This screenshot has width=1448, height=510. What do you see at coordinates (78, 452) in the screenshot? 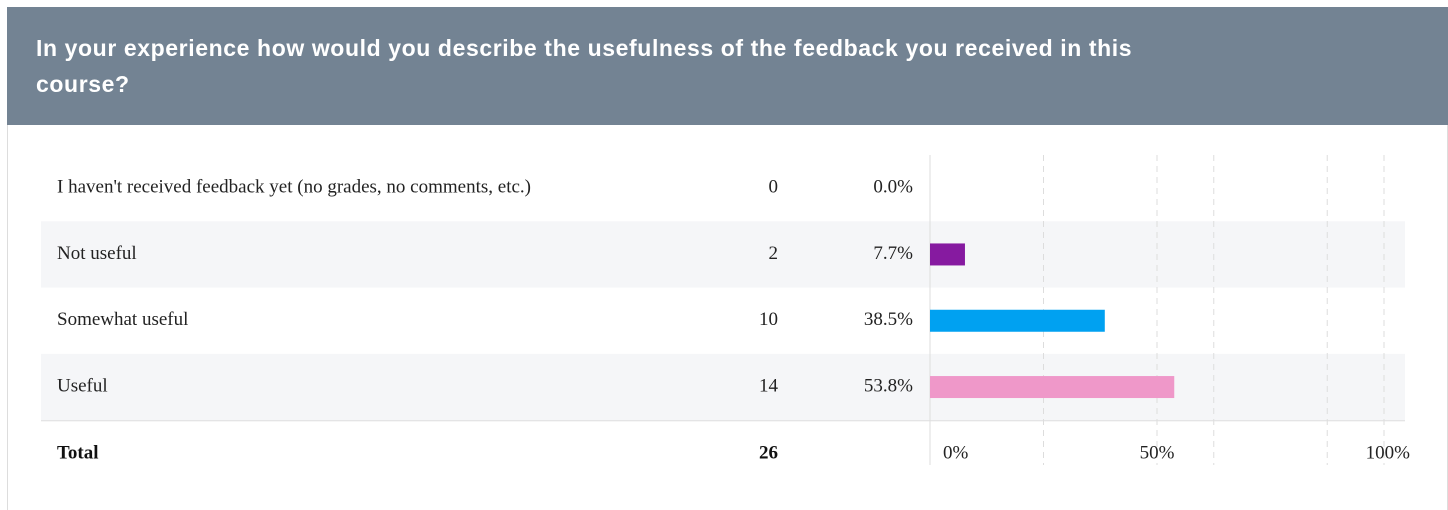
I see `total-label: Total` at bounding box center [78, 452].